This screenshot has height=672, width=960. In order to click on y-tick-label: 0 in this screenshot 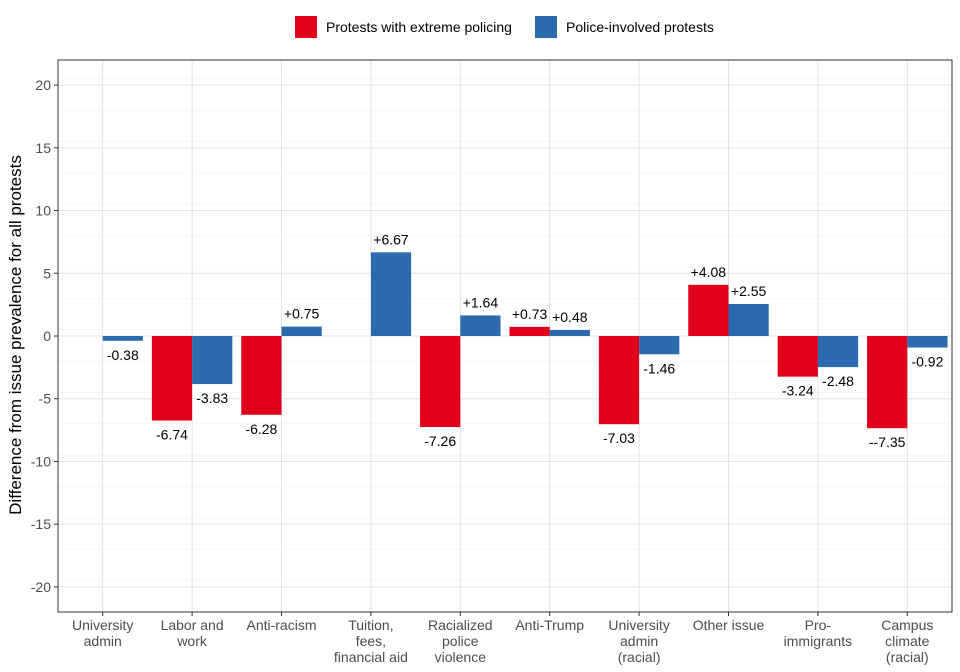, I will do `click(47, 336)`.